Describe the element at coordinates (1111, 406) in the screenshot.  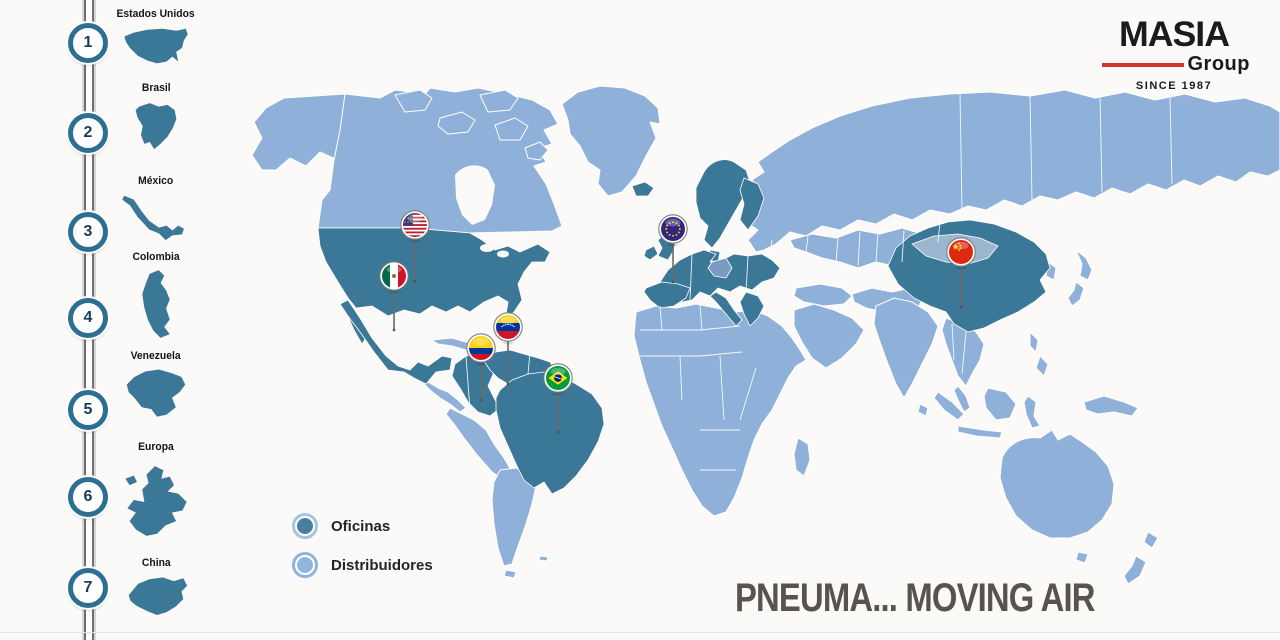
I see `land-new-guinea` at that location.